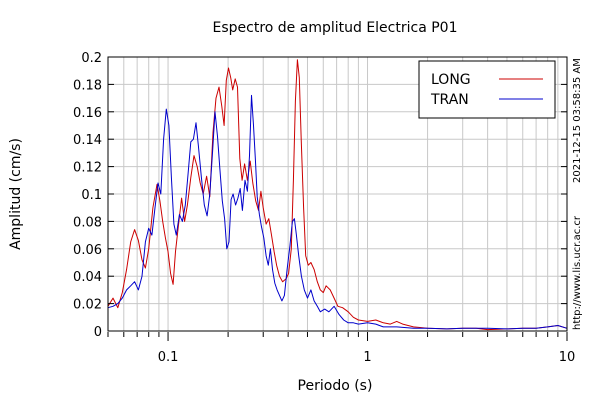 The height and width of the screenshot is (400, 600). What do you see at coordinates (577, 272) in the screenshot?
I see `source-url: http://www.lis.ucr.ac.cr` at bounding box center [577, 272].